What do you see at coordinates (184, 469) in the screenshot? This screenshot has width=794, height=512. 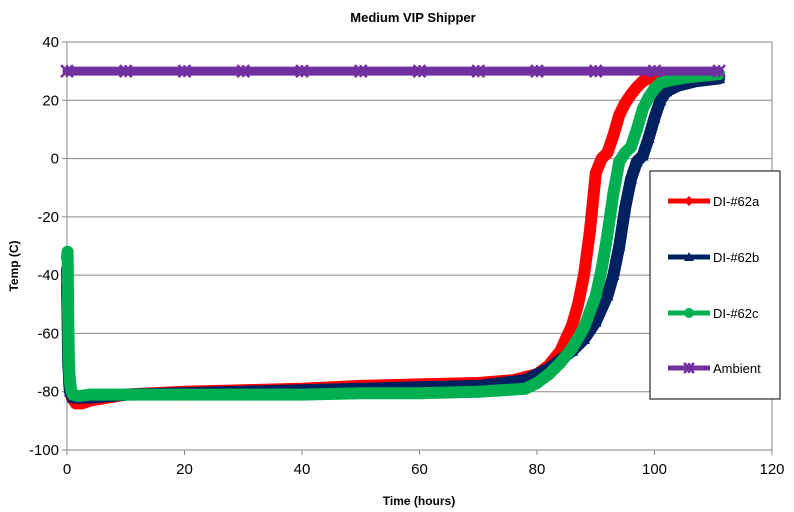 I see `x-tick-label: 20` at bounding box center [184, 469].